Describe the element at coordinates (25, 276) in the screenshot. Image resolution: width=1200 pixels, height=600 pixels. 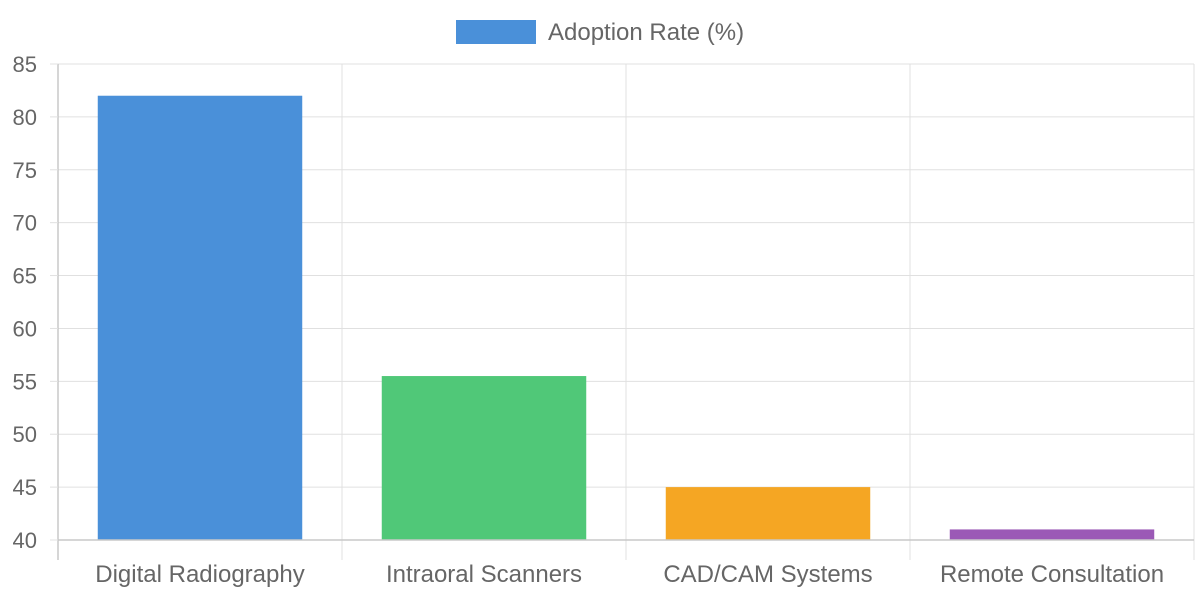
I see `y-tick-label: 65` at that location.